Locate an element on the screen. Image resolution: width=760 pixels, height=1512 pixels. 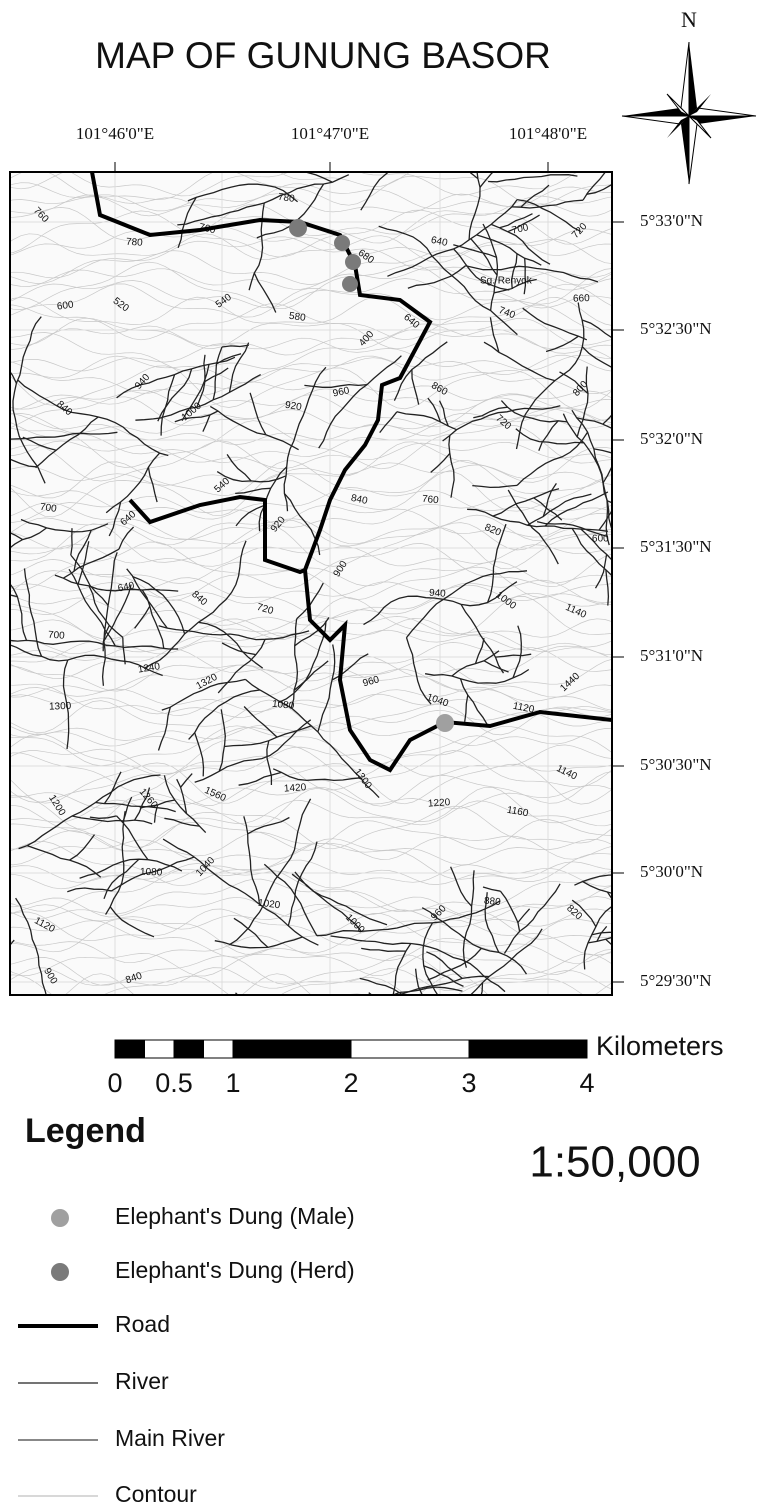
contour-label: 880 is located at coordinates (493, 902).